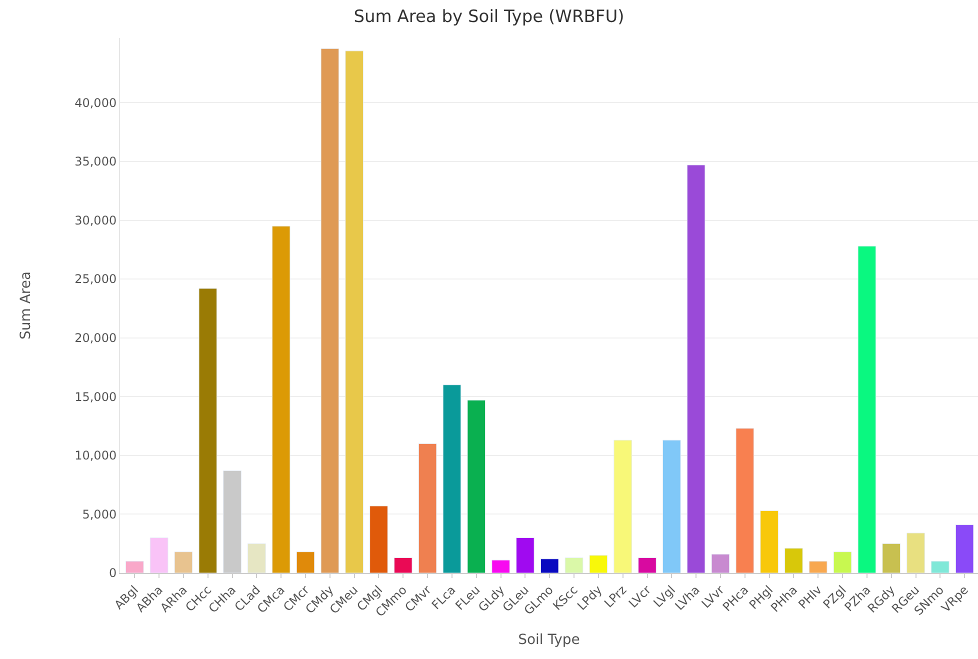 The width and height of the screenshot is (978, 659). I want to click on y-tick-label: 20,000, so click(95, 338).